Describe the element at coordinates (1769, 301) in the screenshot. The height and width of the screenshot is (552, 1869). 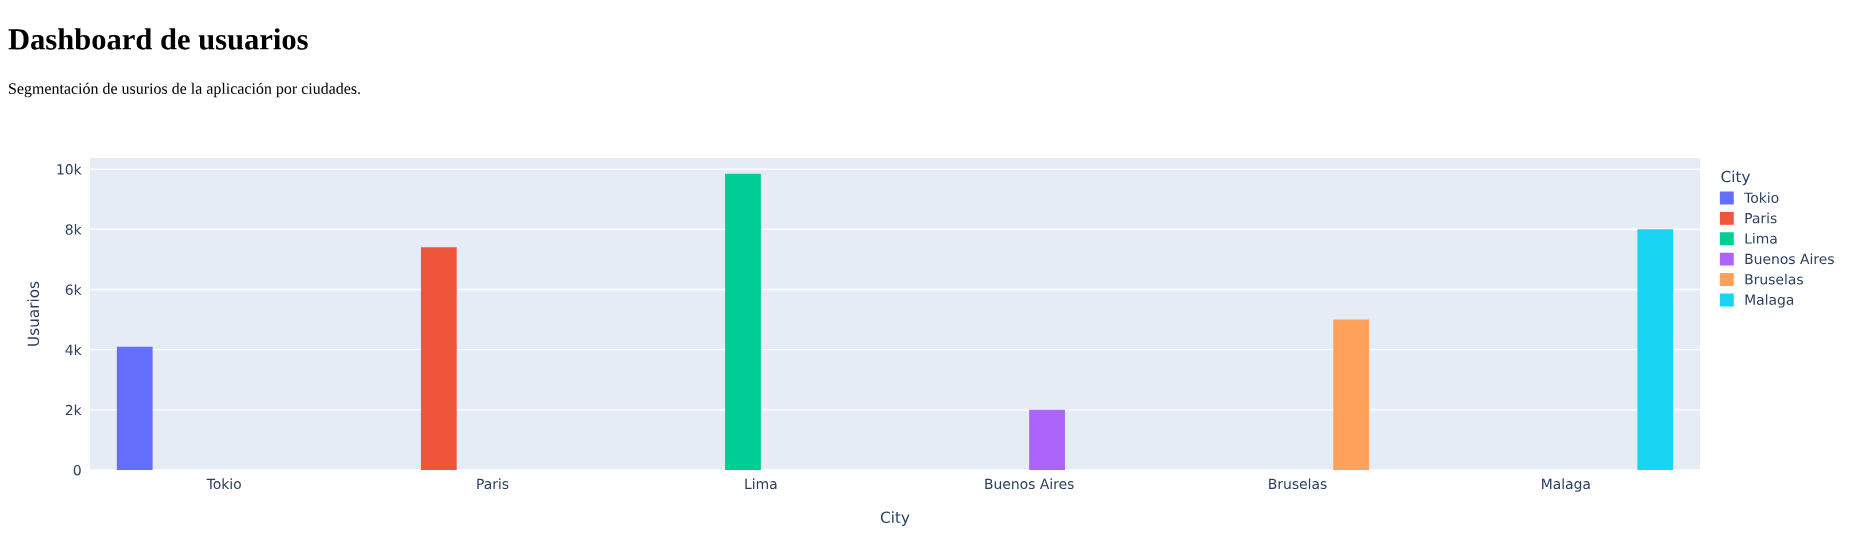
I see `legend-label: Malaga` at that location.